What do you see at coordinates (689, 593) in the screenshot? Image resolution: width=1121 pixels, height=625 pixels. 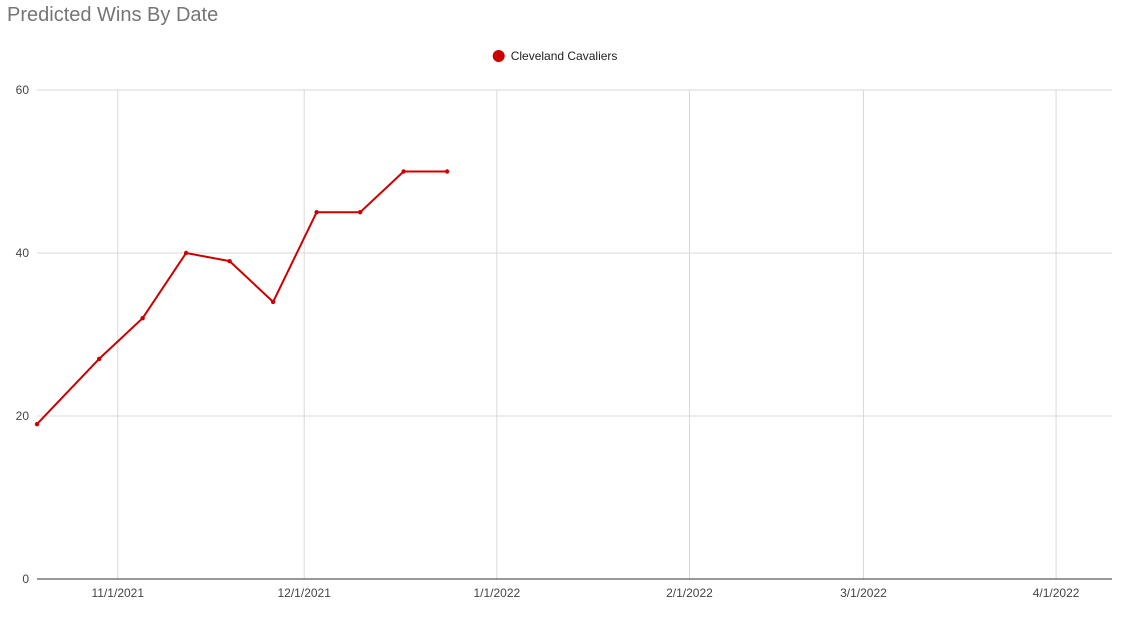 I see `x-tick-label: 2/1/2022` at bounding box center [689, 593].